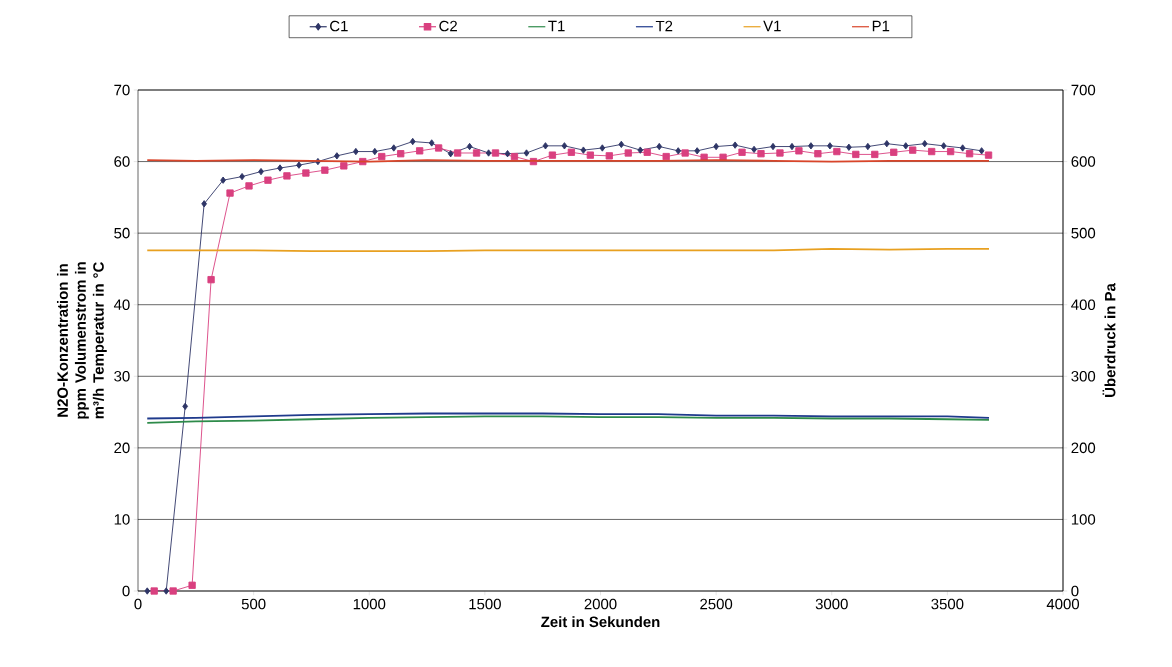 The height and width of the screenshot is (667, 1172). What do you see at coordinates (556, 26) in the screenshot?
I see `legend-label: T1` at bounding box center [556, 26].